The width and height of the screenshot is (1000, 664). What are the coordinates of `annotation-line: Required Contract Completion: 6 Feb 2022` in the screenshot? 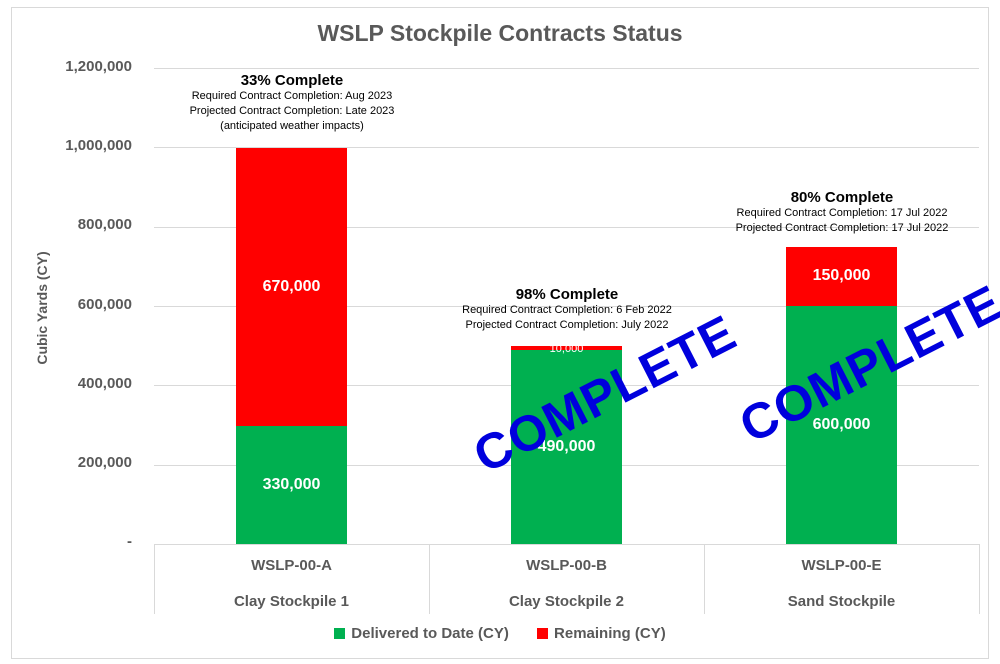 It's located at (567, 310).